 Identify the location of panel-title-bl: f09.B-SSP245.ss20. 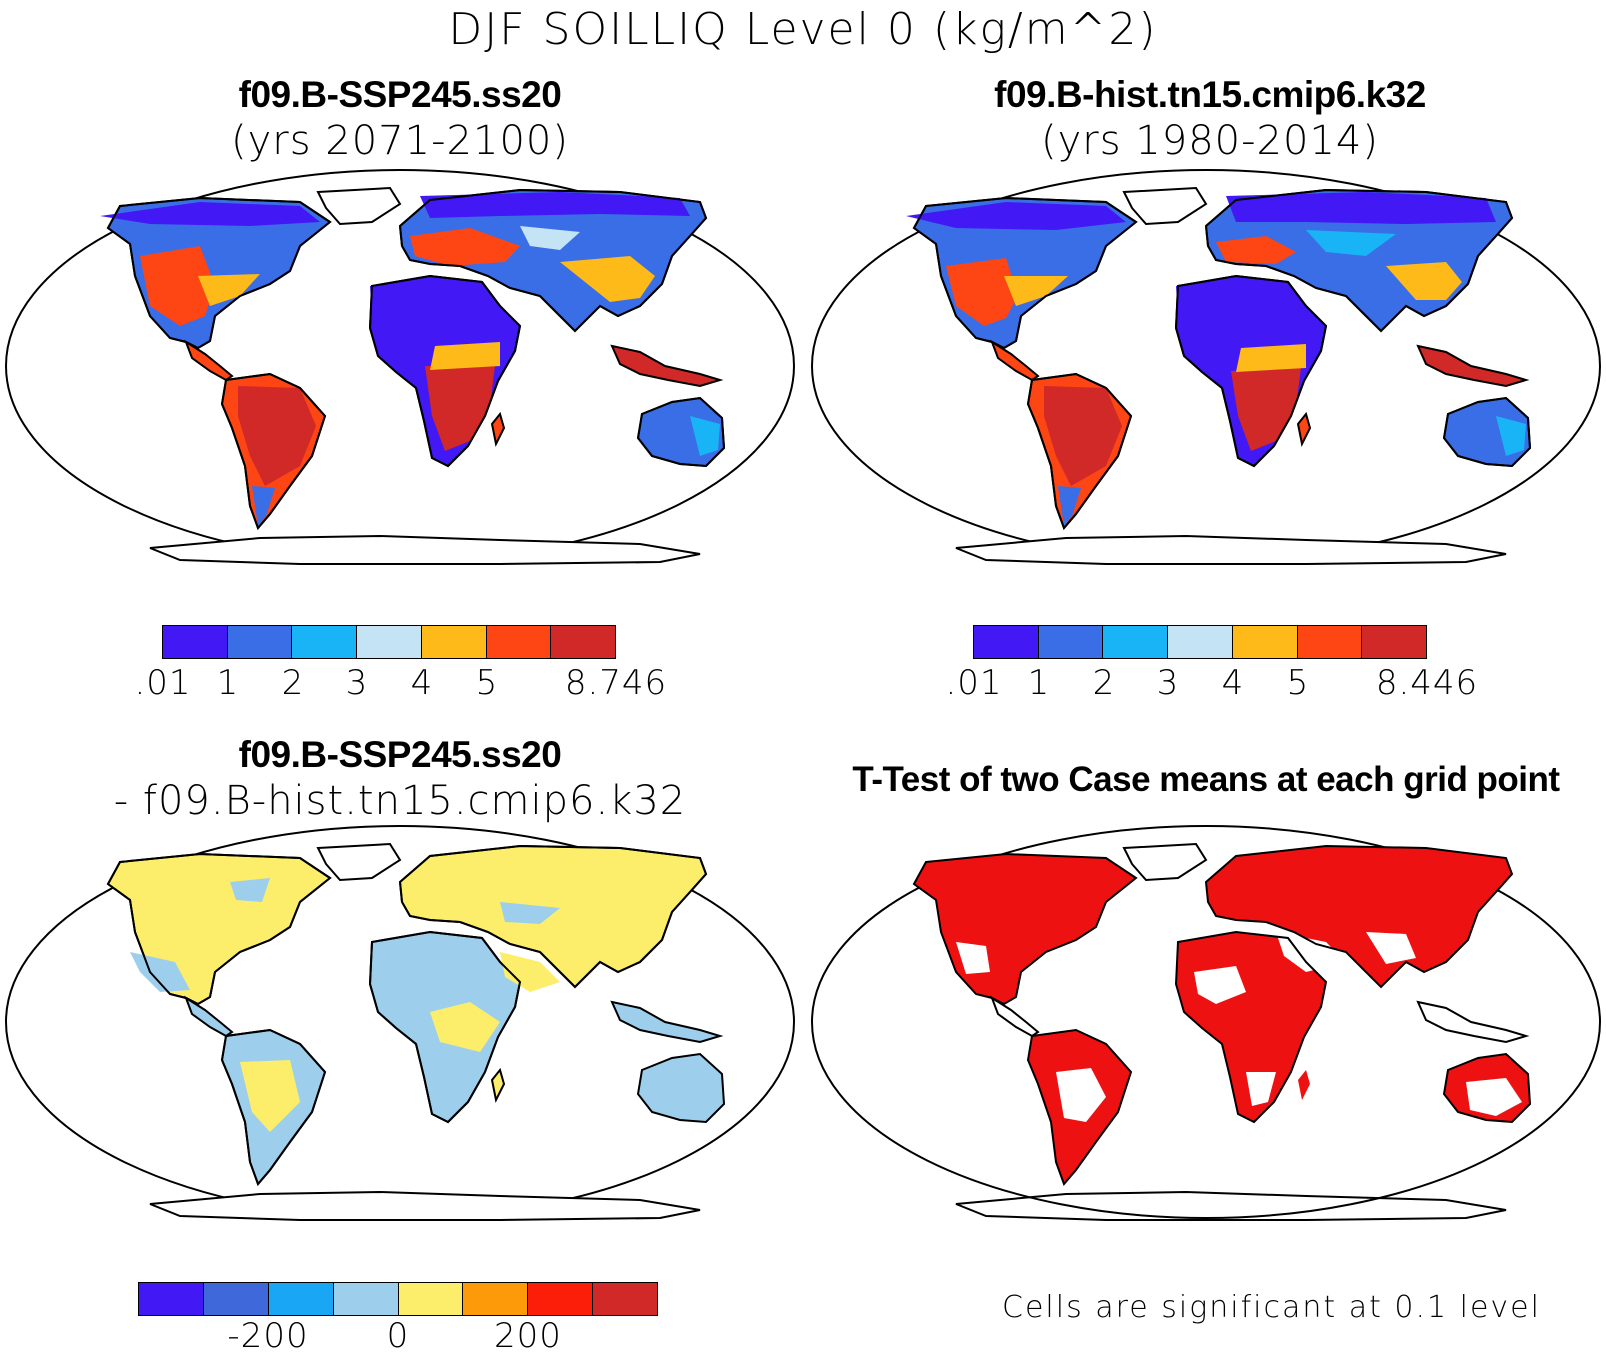
(400, 754).